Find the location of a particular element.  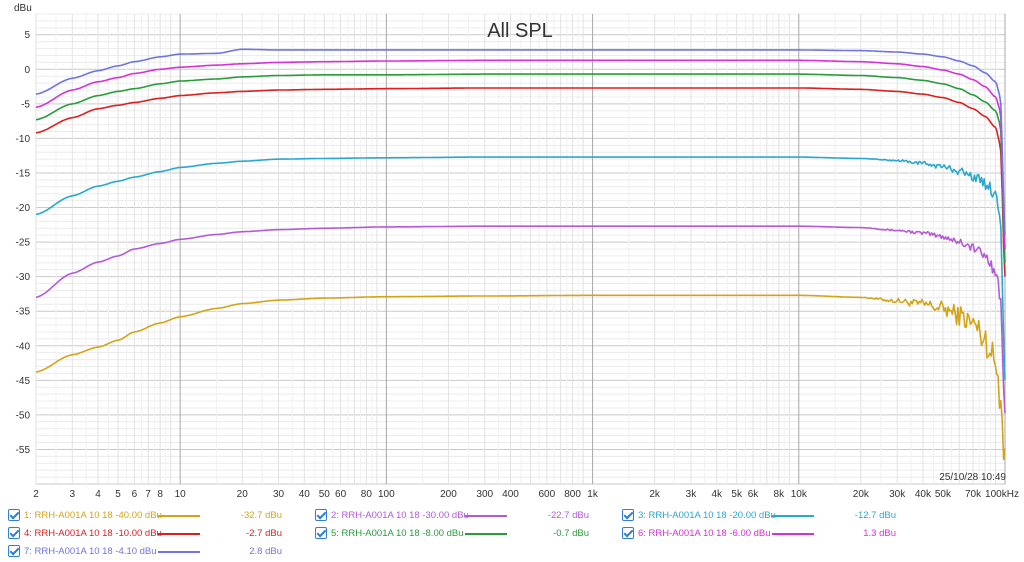

y-tick-label: -55 is located at coordinates (23, 450).